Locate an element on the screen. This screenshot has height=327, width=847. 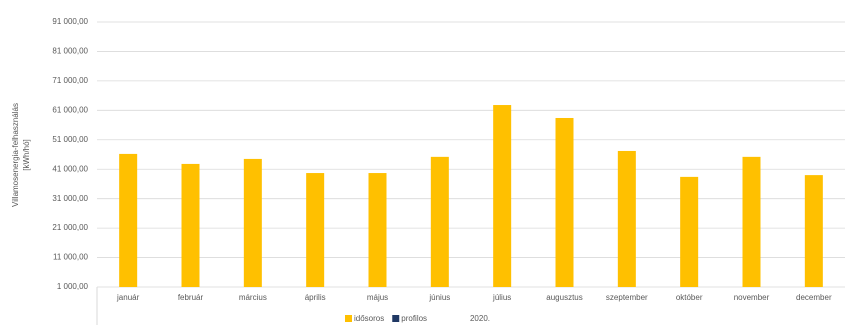
legend-label: profilos is located at coordinates (414, 318).